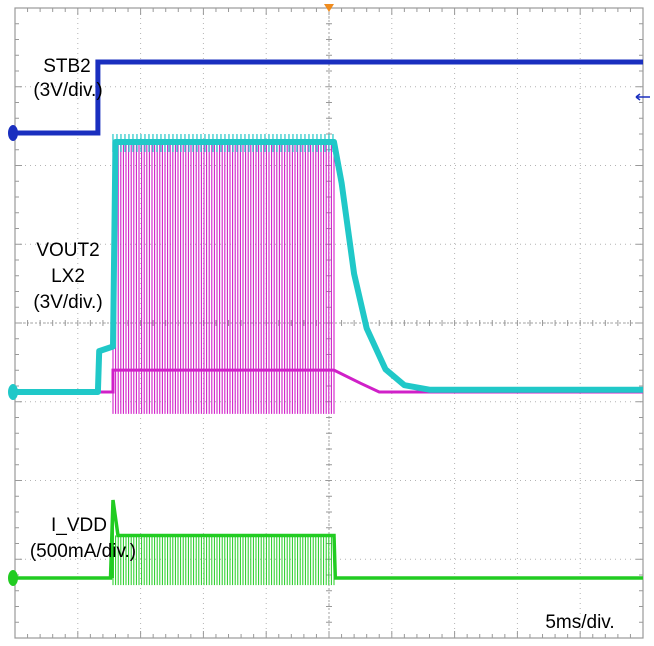  Describe the element at coordinates (79, 525) in the screenshot. I see `ivdd-name-label: I_VDD` at that location.